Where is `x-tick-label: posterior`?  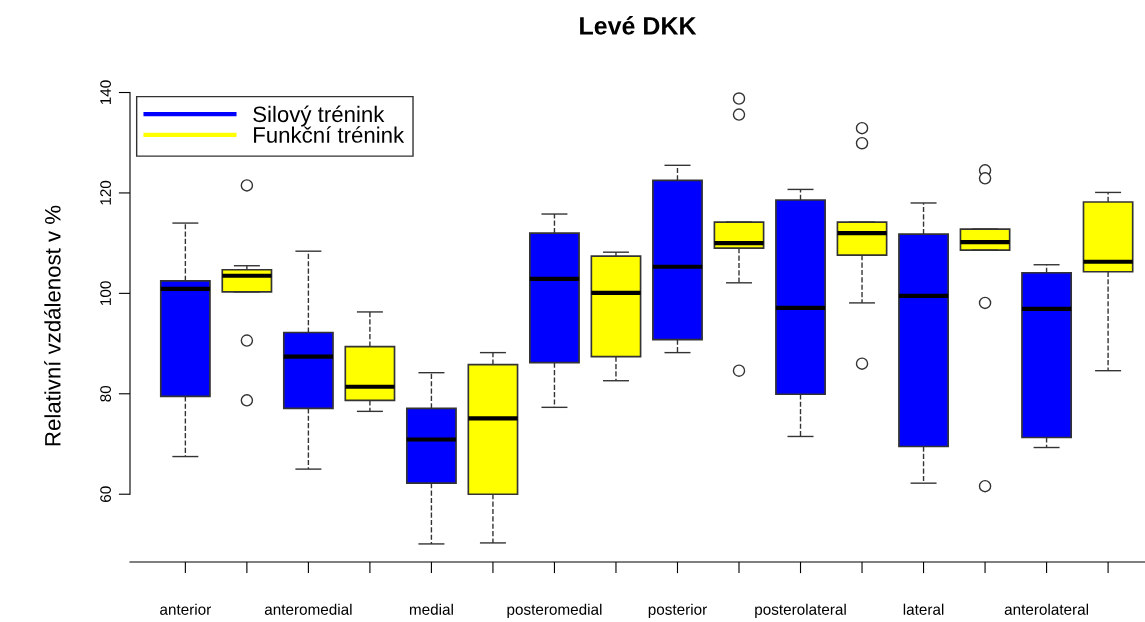
x-tick-label: posterior is located at coordinates (677, 610).